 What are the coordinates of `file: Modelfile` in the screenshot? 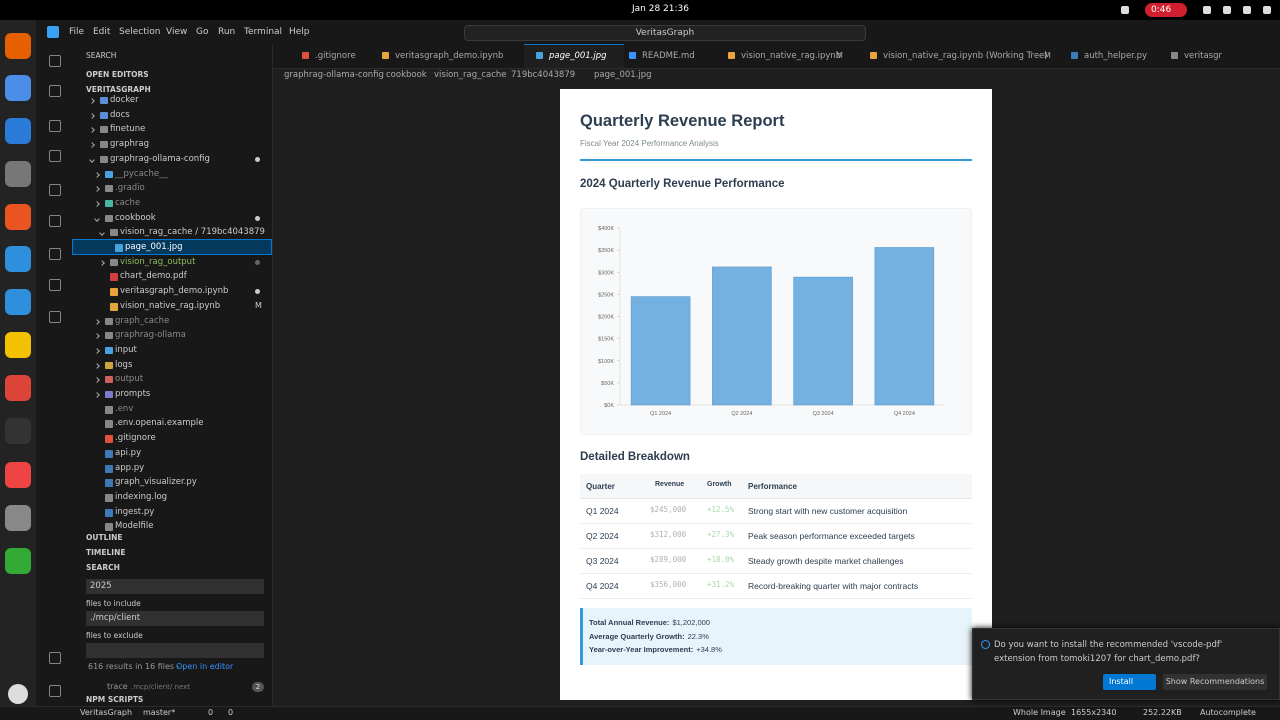 It's located at (134, 526).